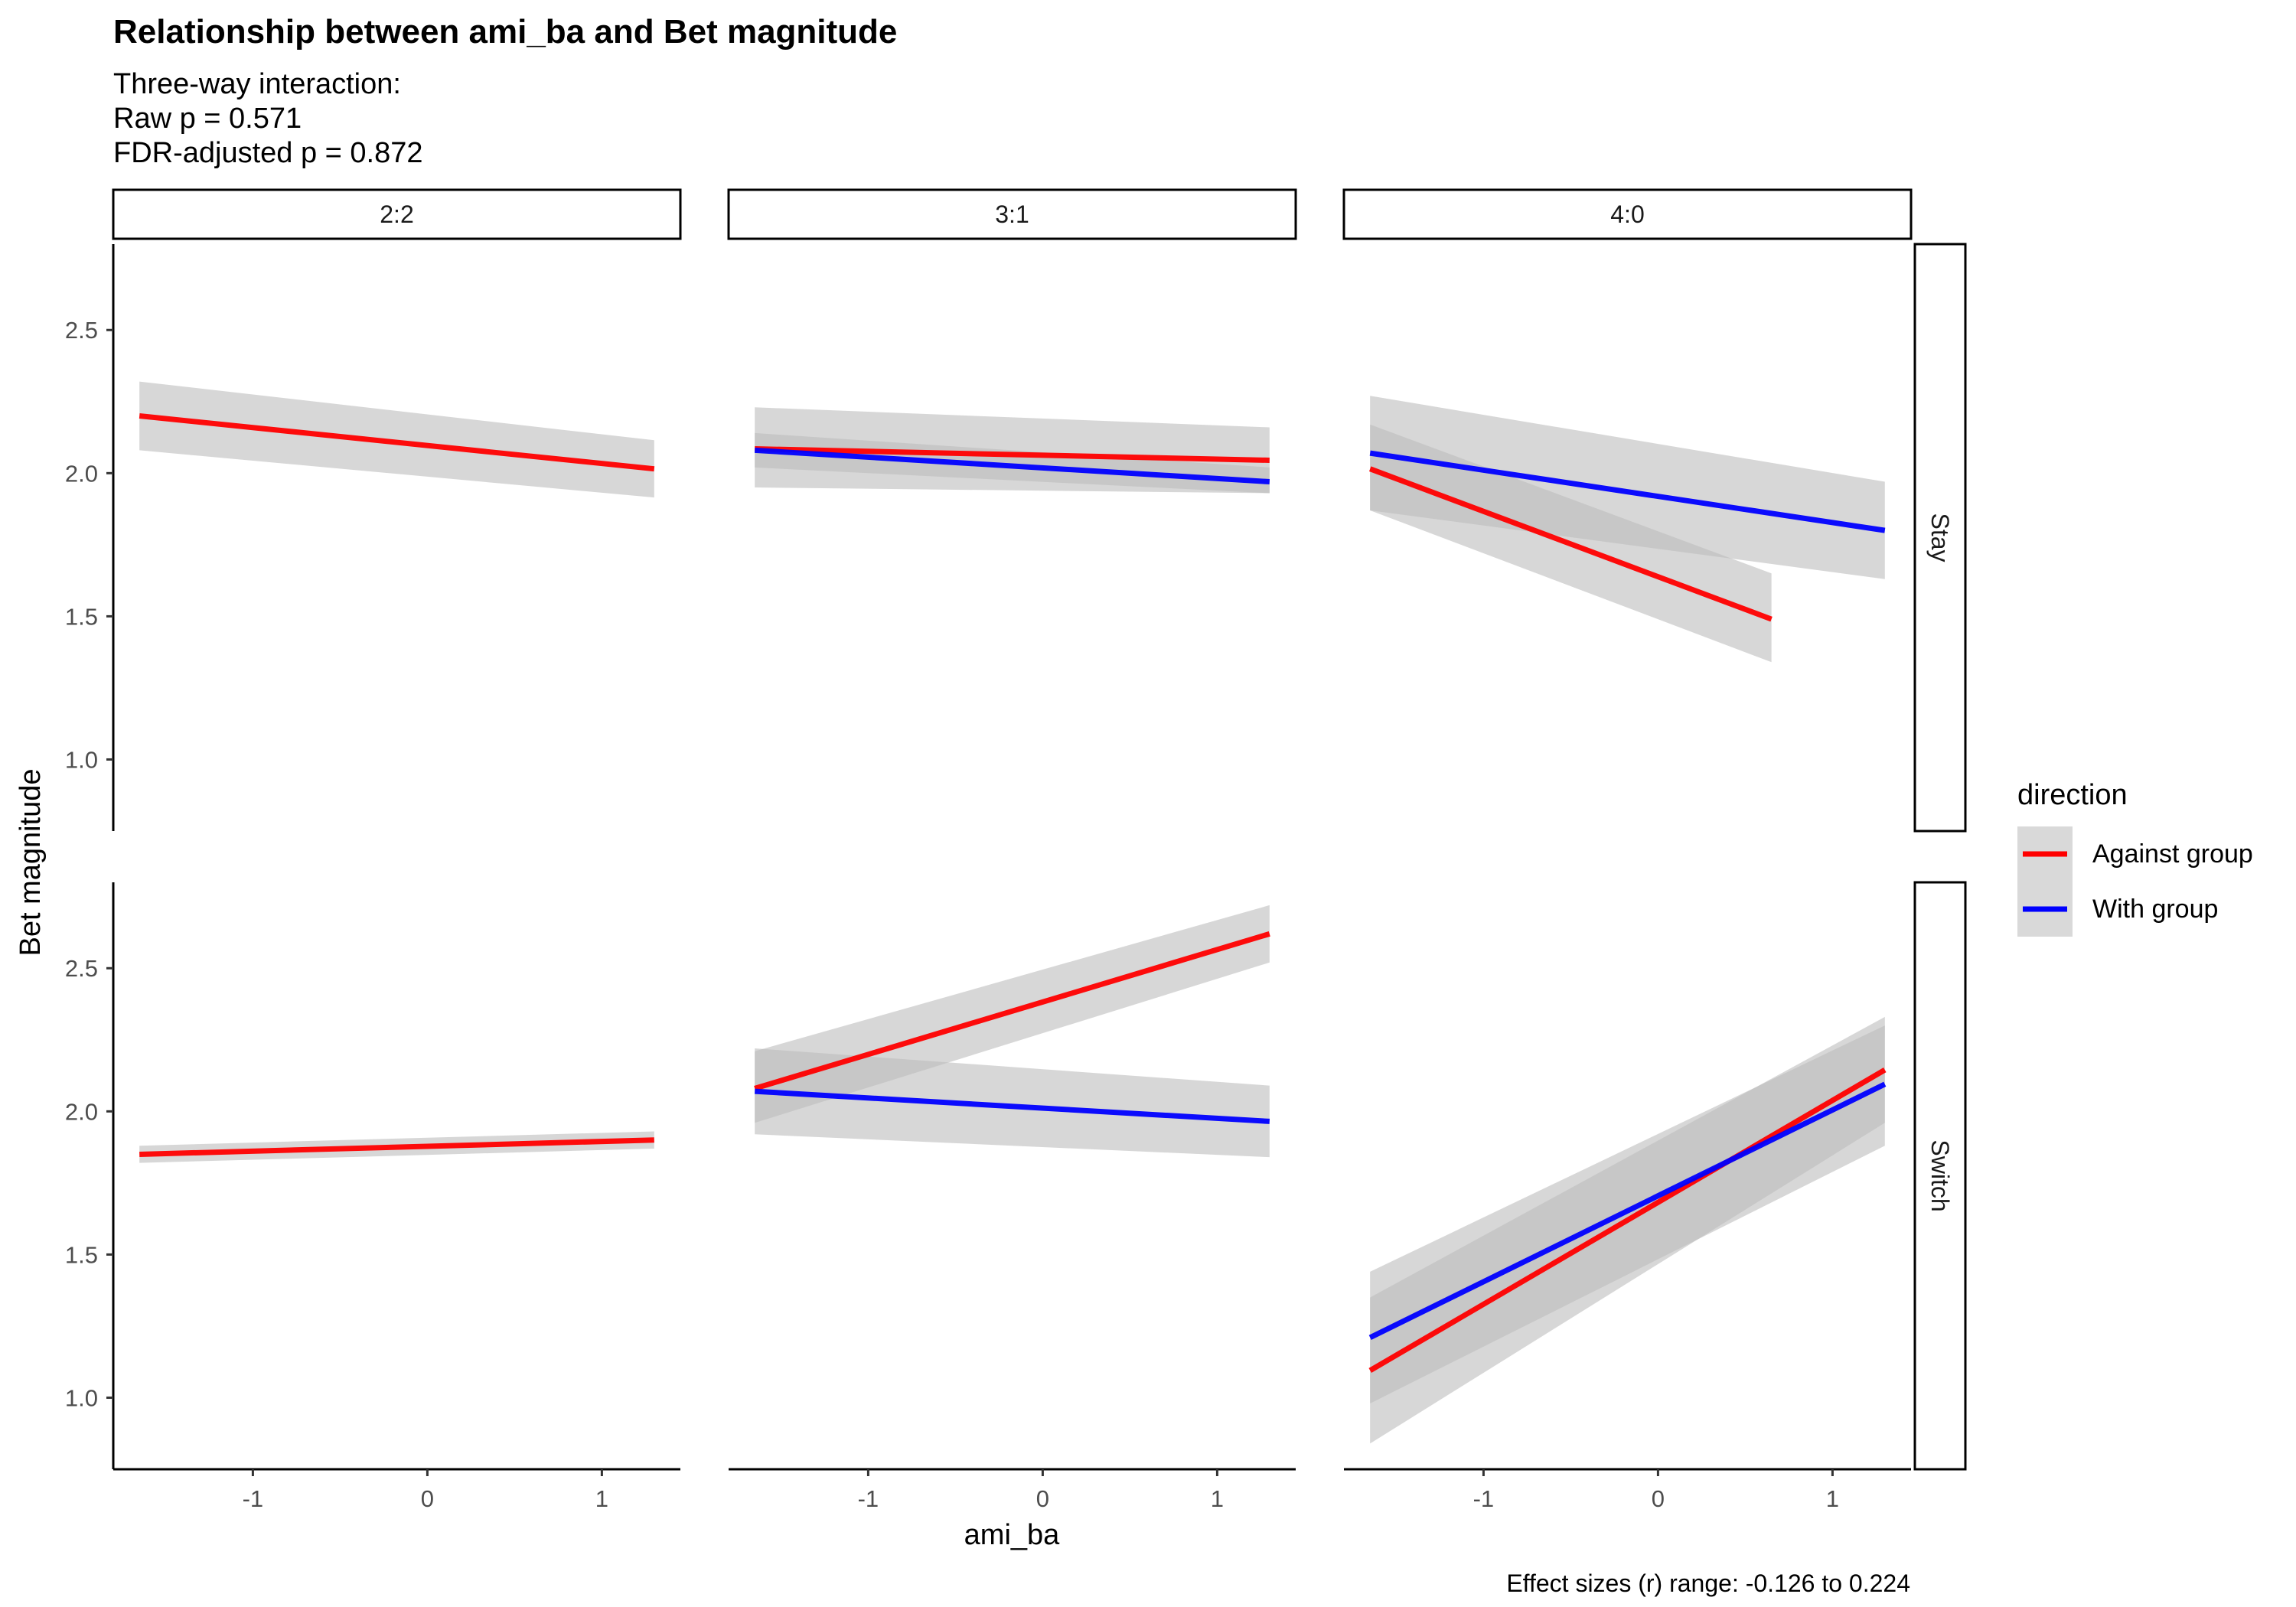  What do you see at coordinates (81, 759) in the screenshot?
I see `y-tick-label-stay-0: 1.0` at bounding box center [81, 759].